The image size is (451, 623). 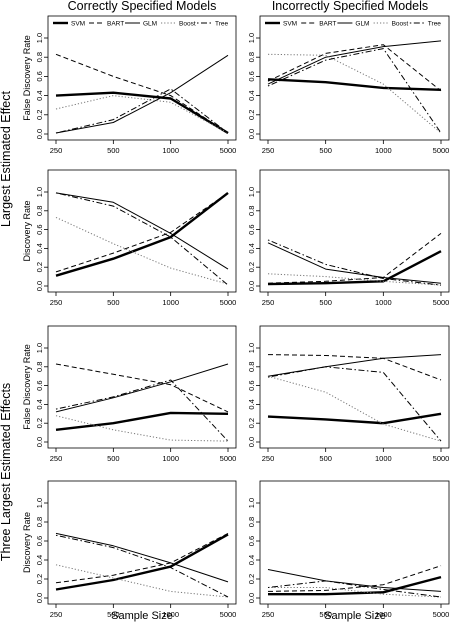 What do you see at coordinates (355, 616) in the screenshot?
I see `x-axis-label-right: Sample Size` at bounding box center [355, 616].